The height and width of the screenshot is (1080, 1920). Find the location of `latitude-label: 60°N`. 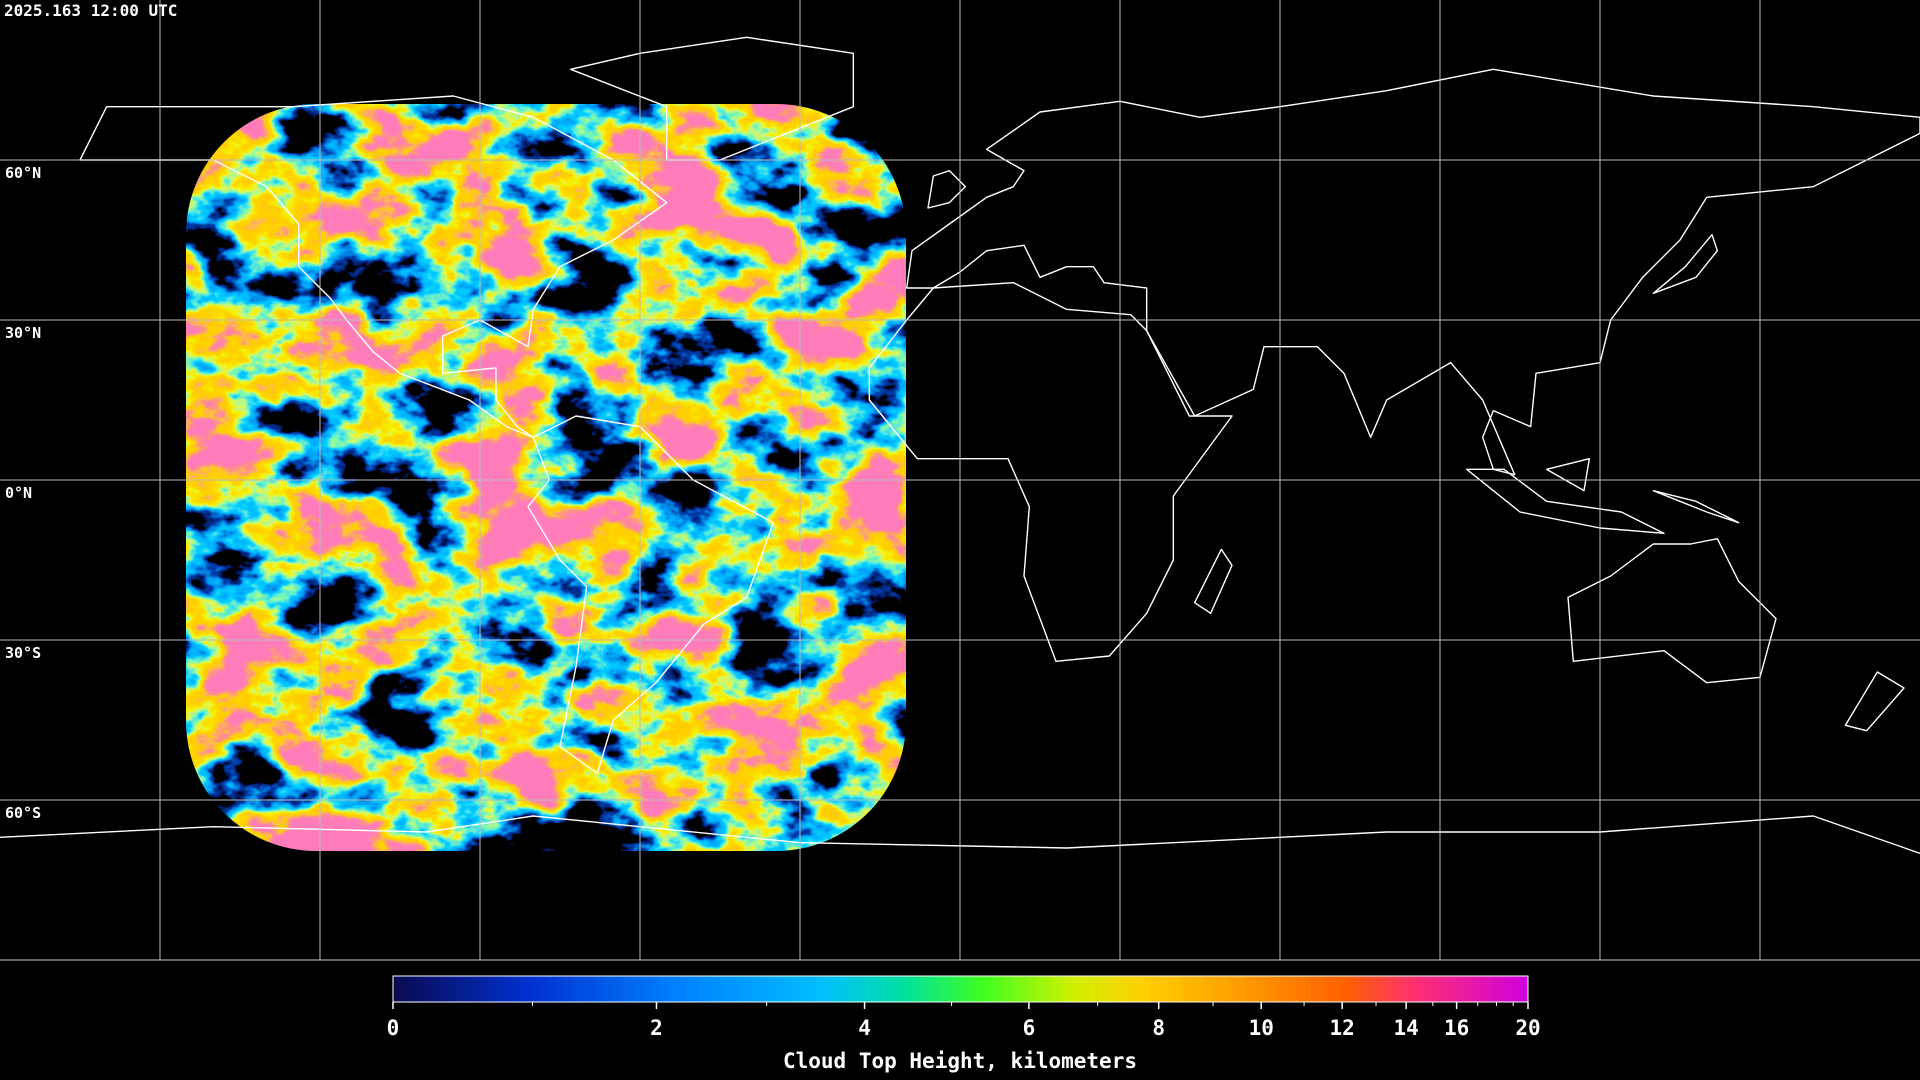

latitude-label: 60°N is located at coordinates (23, 173).